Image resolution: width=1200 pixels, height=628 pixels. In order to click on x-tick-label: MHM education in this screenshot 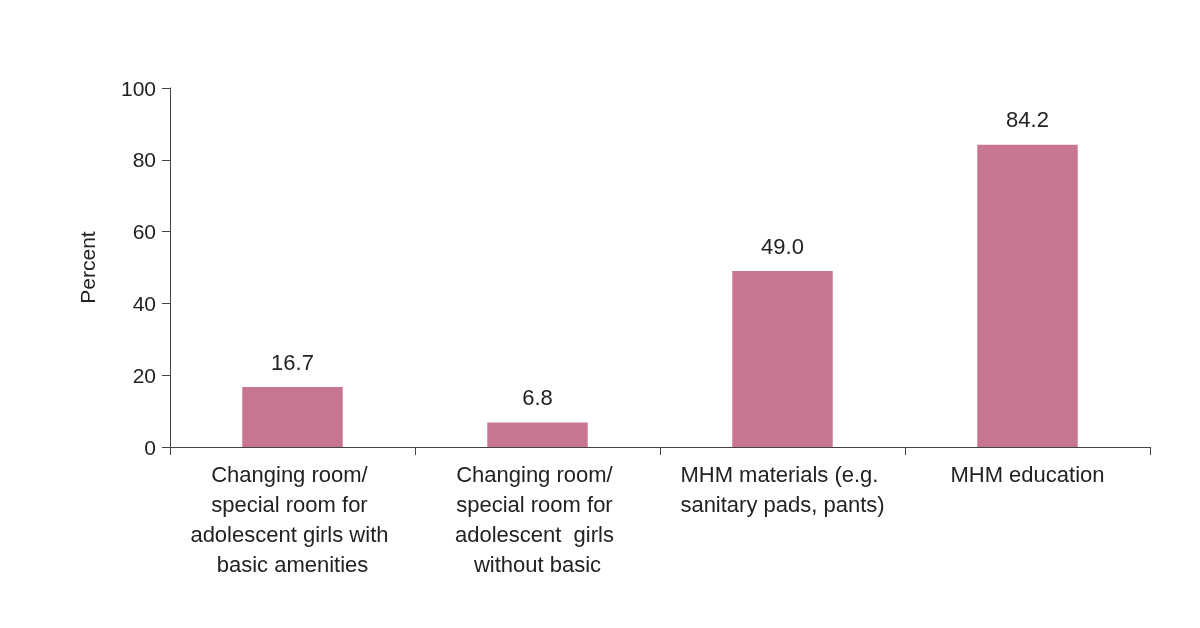, I will do `click(1027, 474)`.